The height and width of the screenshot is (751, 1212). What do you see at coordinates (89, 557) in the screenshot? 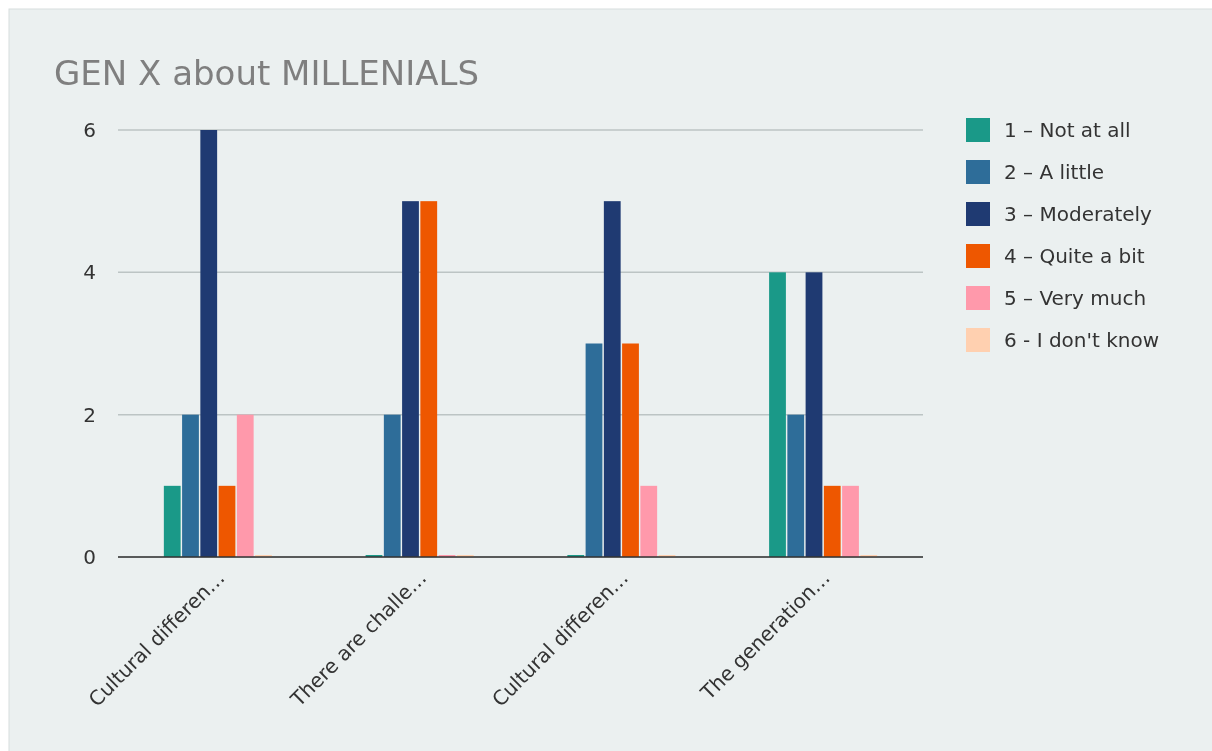
I see `y-tick-label: 0` at bounding box center [89, 557].